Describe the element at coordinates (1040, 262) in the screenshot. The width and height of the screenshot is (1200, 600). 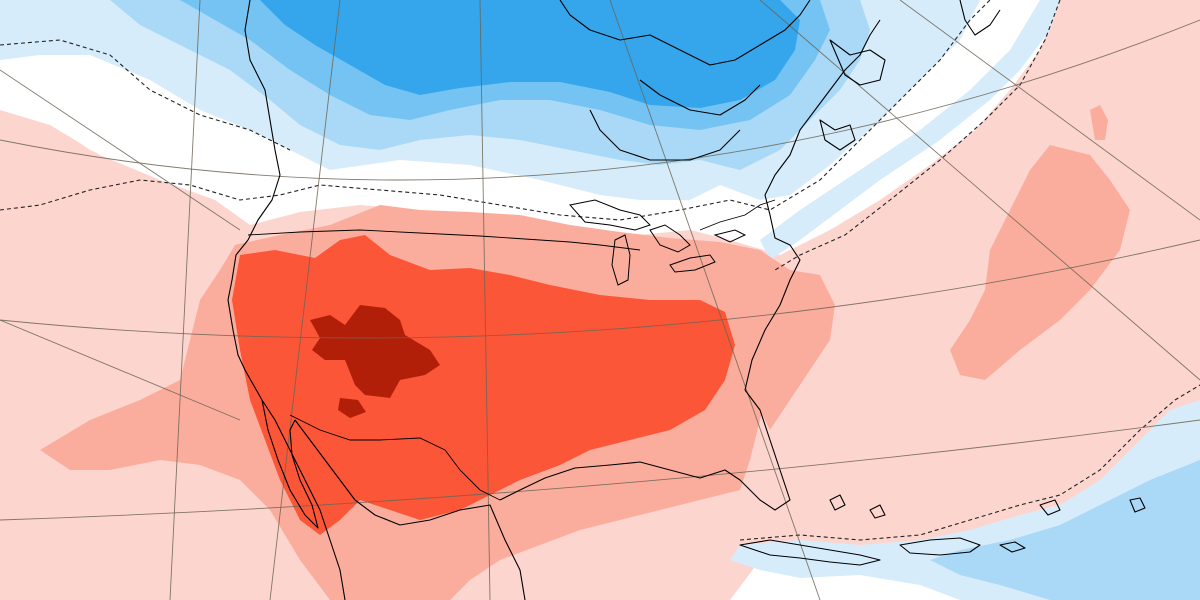
I see `warm-anomaly-region-atlantic` at that location.